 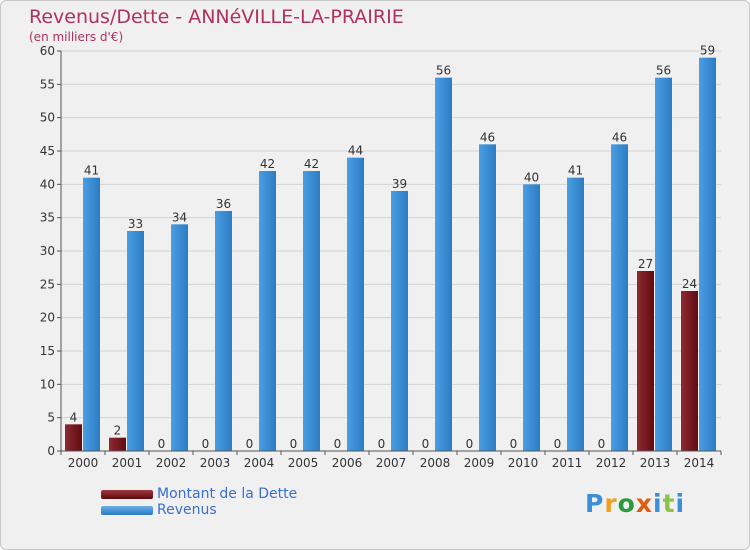 What do you see at coordinates (689, 284) in the screenshot?
I see `data-label-debt-2014: 24` at bounding box center [689, 284].